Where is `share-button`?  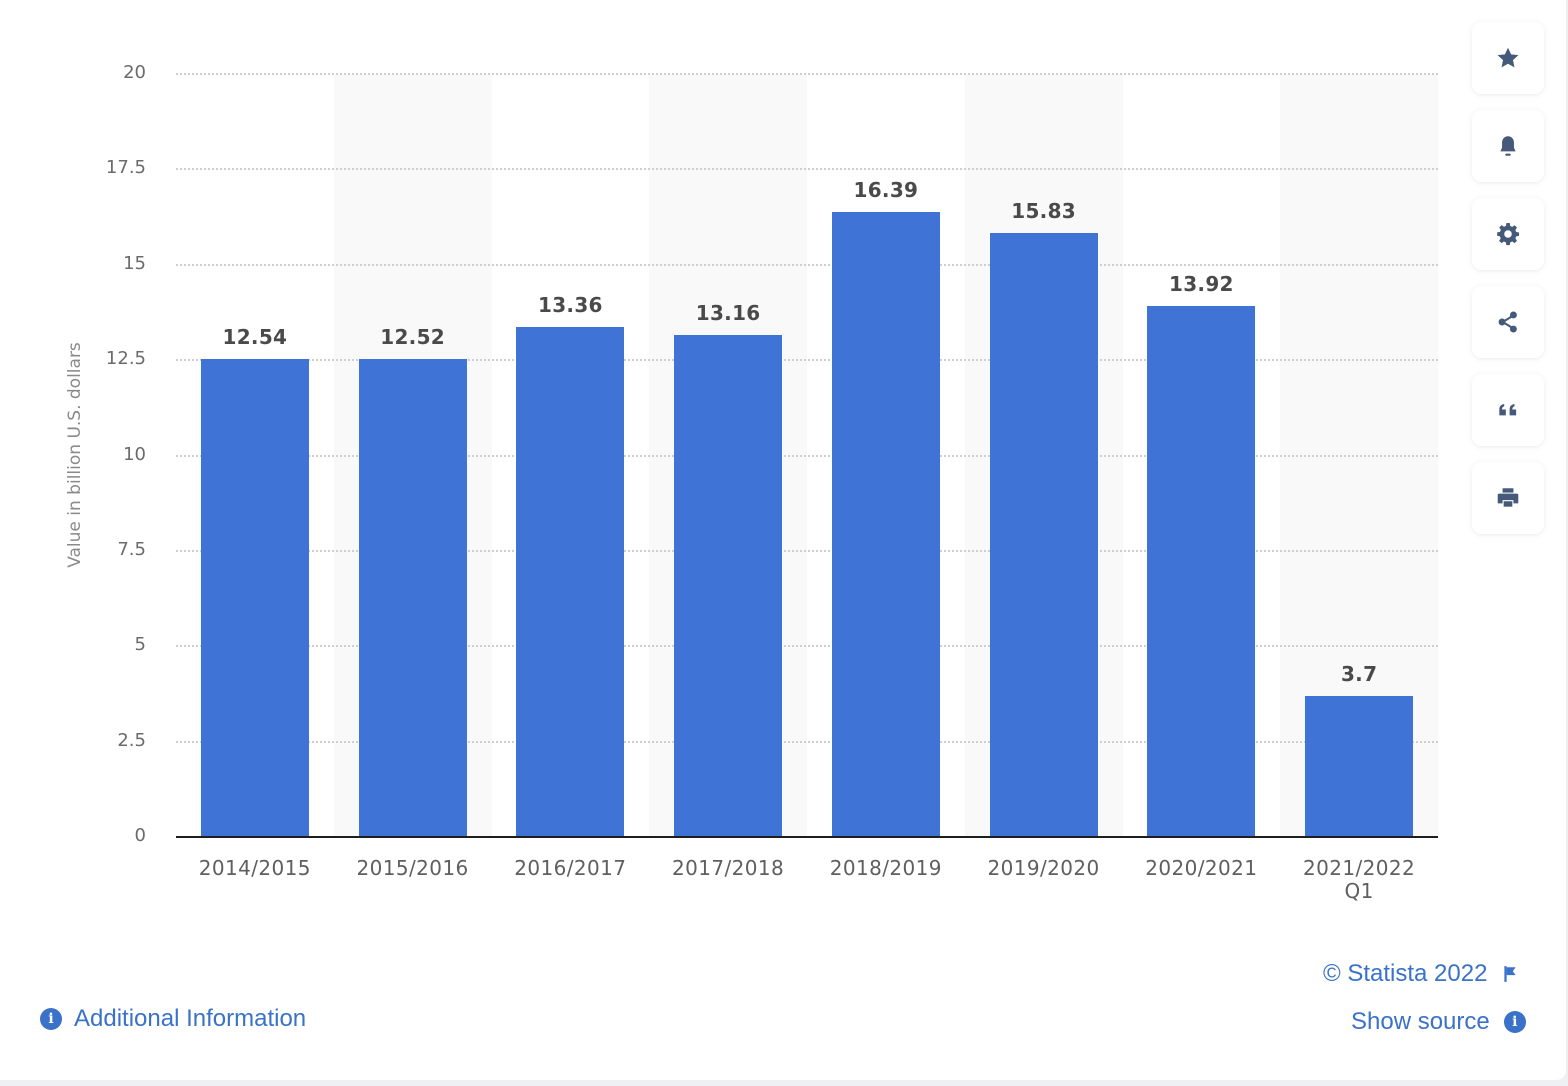 share-button is located at coordinates (1508, 322).